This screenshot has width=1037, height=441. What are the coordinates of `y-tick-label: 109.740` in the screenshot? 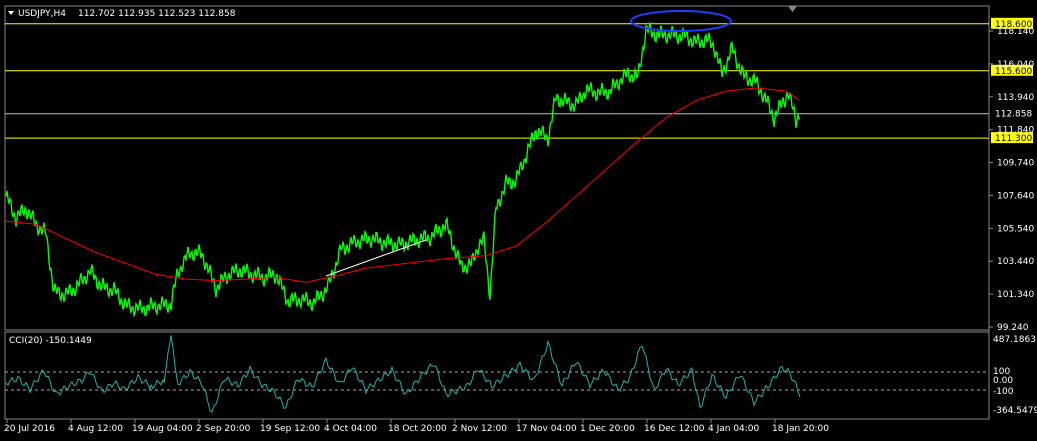 It's located at (1015, 164).